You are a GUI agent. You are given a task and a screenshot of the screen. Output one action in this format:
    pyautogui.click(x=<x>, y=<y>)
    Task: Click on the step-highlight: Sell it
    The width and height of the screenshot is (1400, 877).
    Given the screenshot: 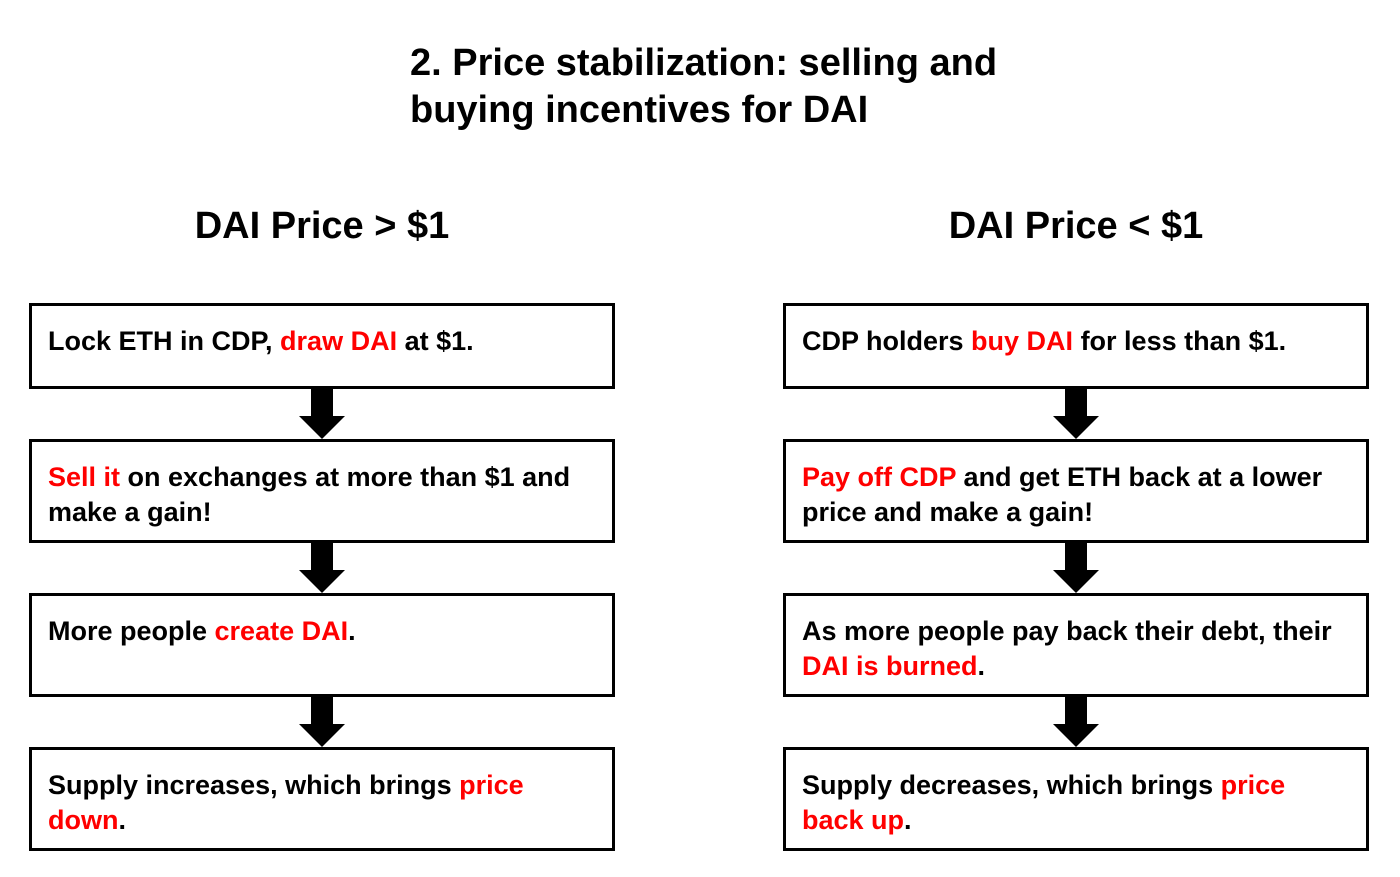 What is the action you would take?
    pyautogui.click(x=84, y=477)
    